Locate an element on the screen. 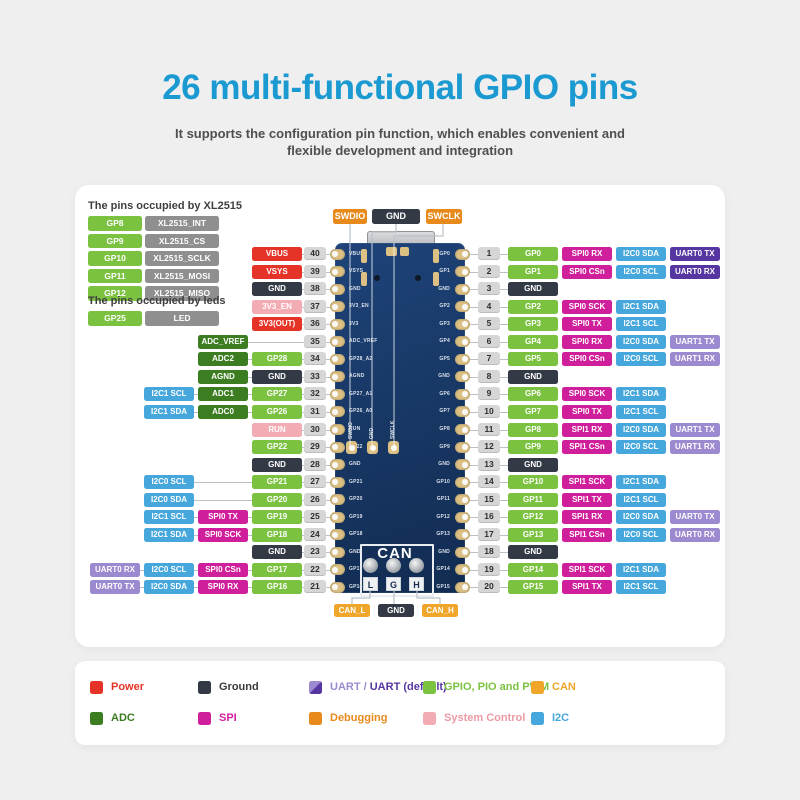 Image resolution: width=800 pixels, height=800 pixels. silk-label-right: GND is located at coordinates (444, 464).